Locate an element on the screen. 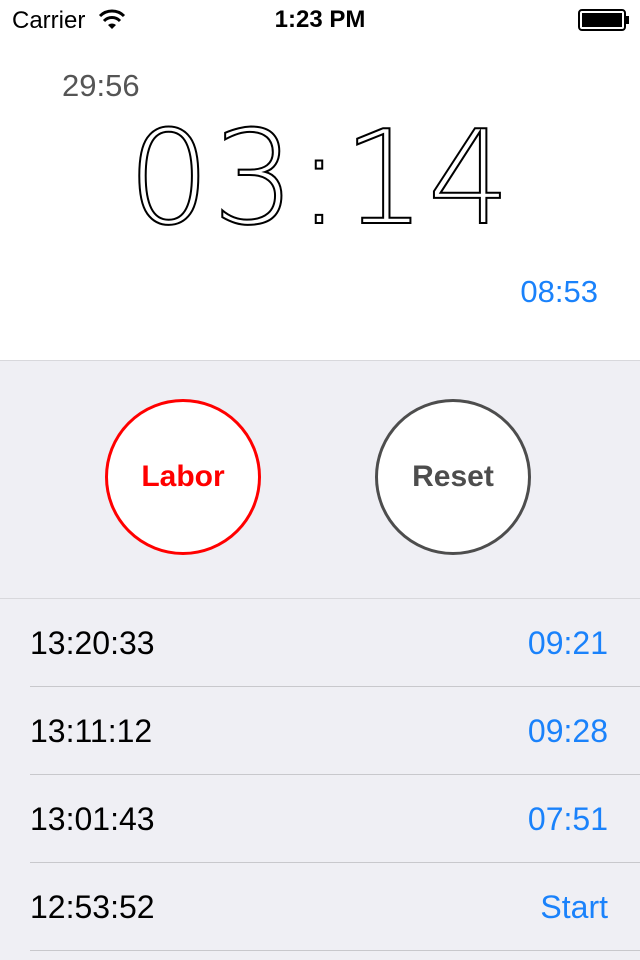 The width and height of the screenshot is (640, 960). carrier-label: Carrier is located at coordinates (49, 20).